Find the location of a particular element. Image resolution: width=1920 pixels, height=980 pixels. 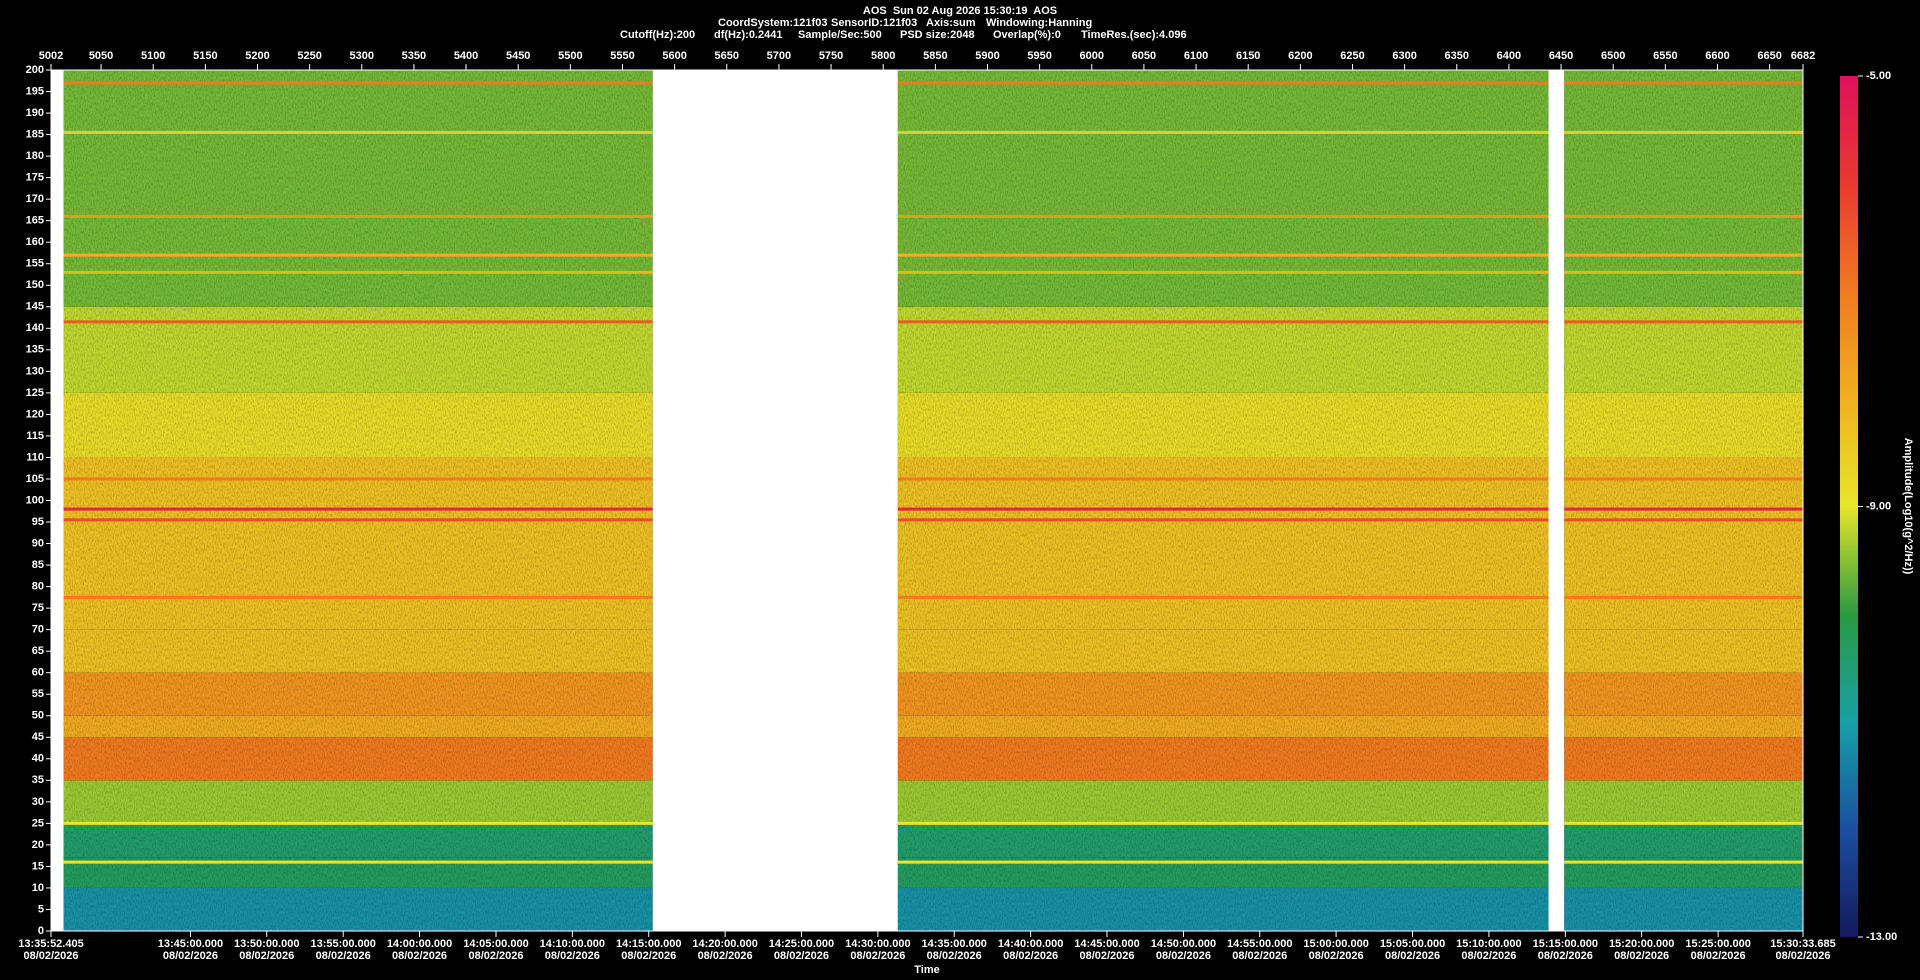

y-tick-label: 10 is located at coordinates (38, 888).